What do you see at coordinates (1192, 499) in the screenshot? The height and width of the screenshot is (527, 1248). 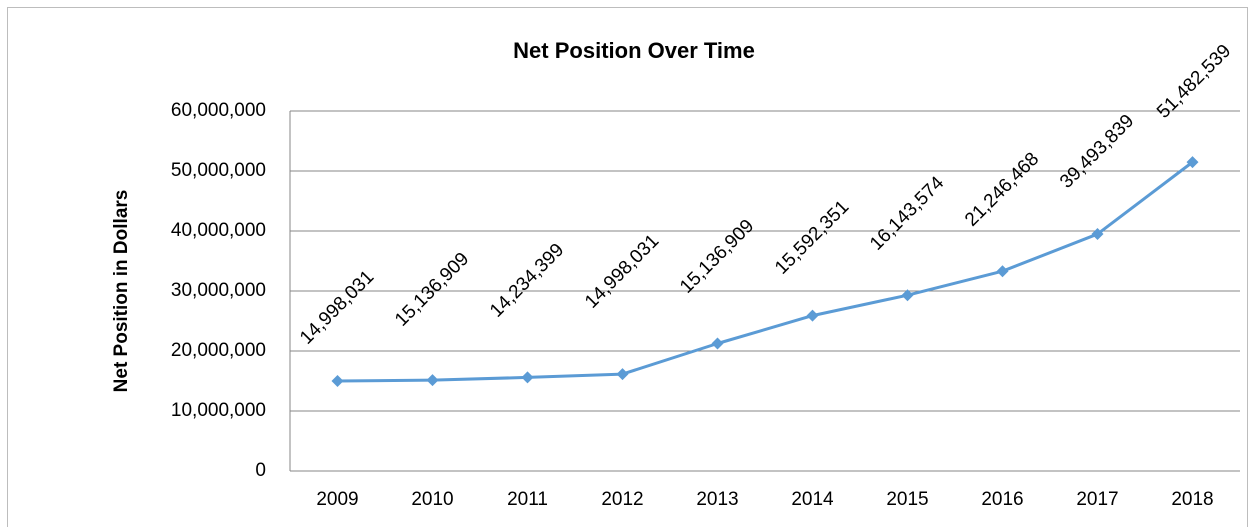 I see `x-tick-label: 2018` at bounding box center [1192, 499].